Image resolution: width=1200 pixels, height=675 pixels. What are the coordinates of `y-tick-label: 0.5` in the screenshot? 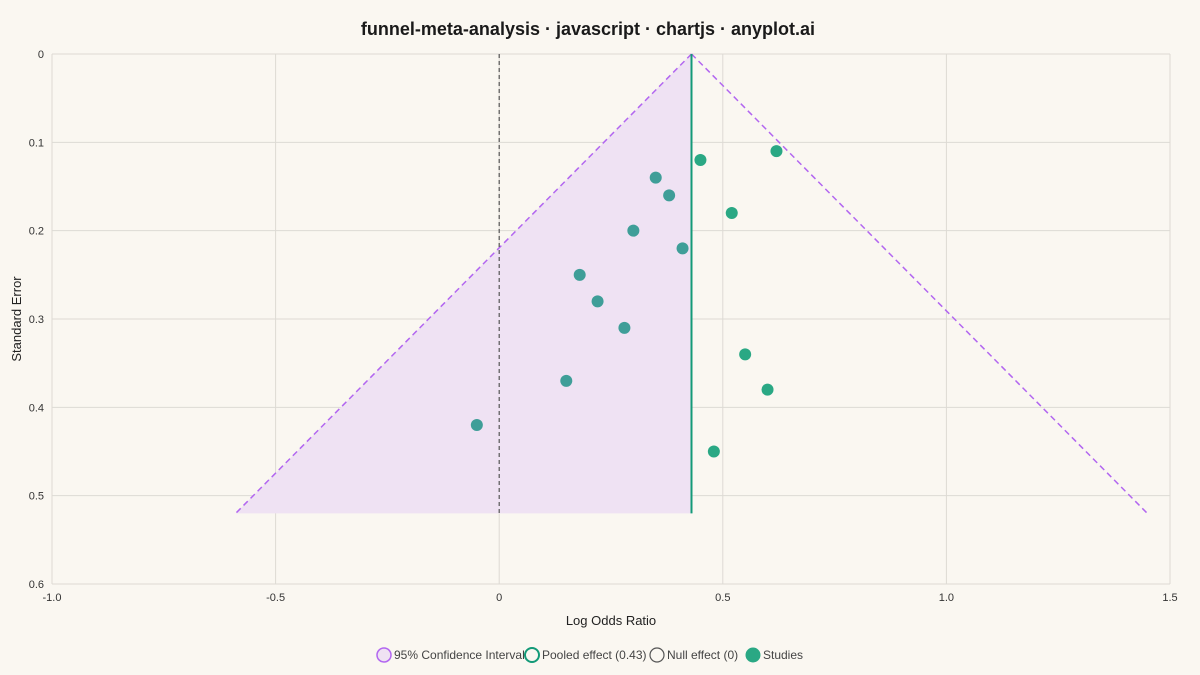 It's located at (36, 497).